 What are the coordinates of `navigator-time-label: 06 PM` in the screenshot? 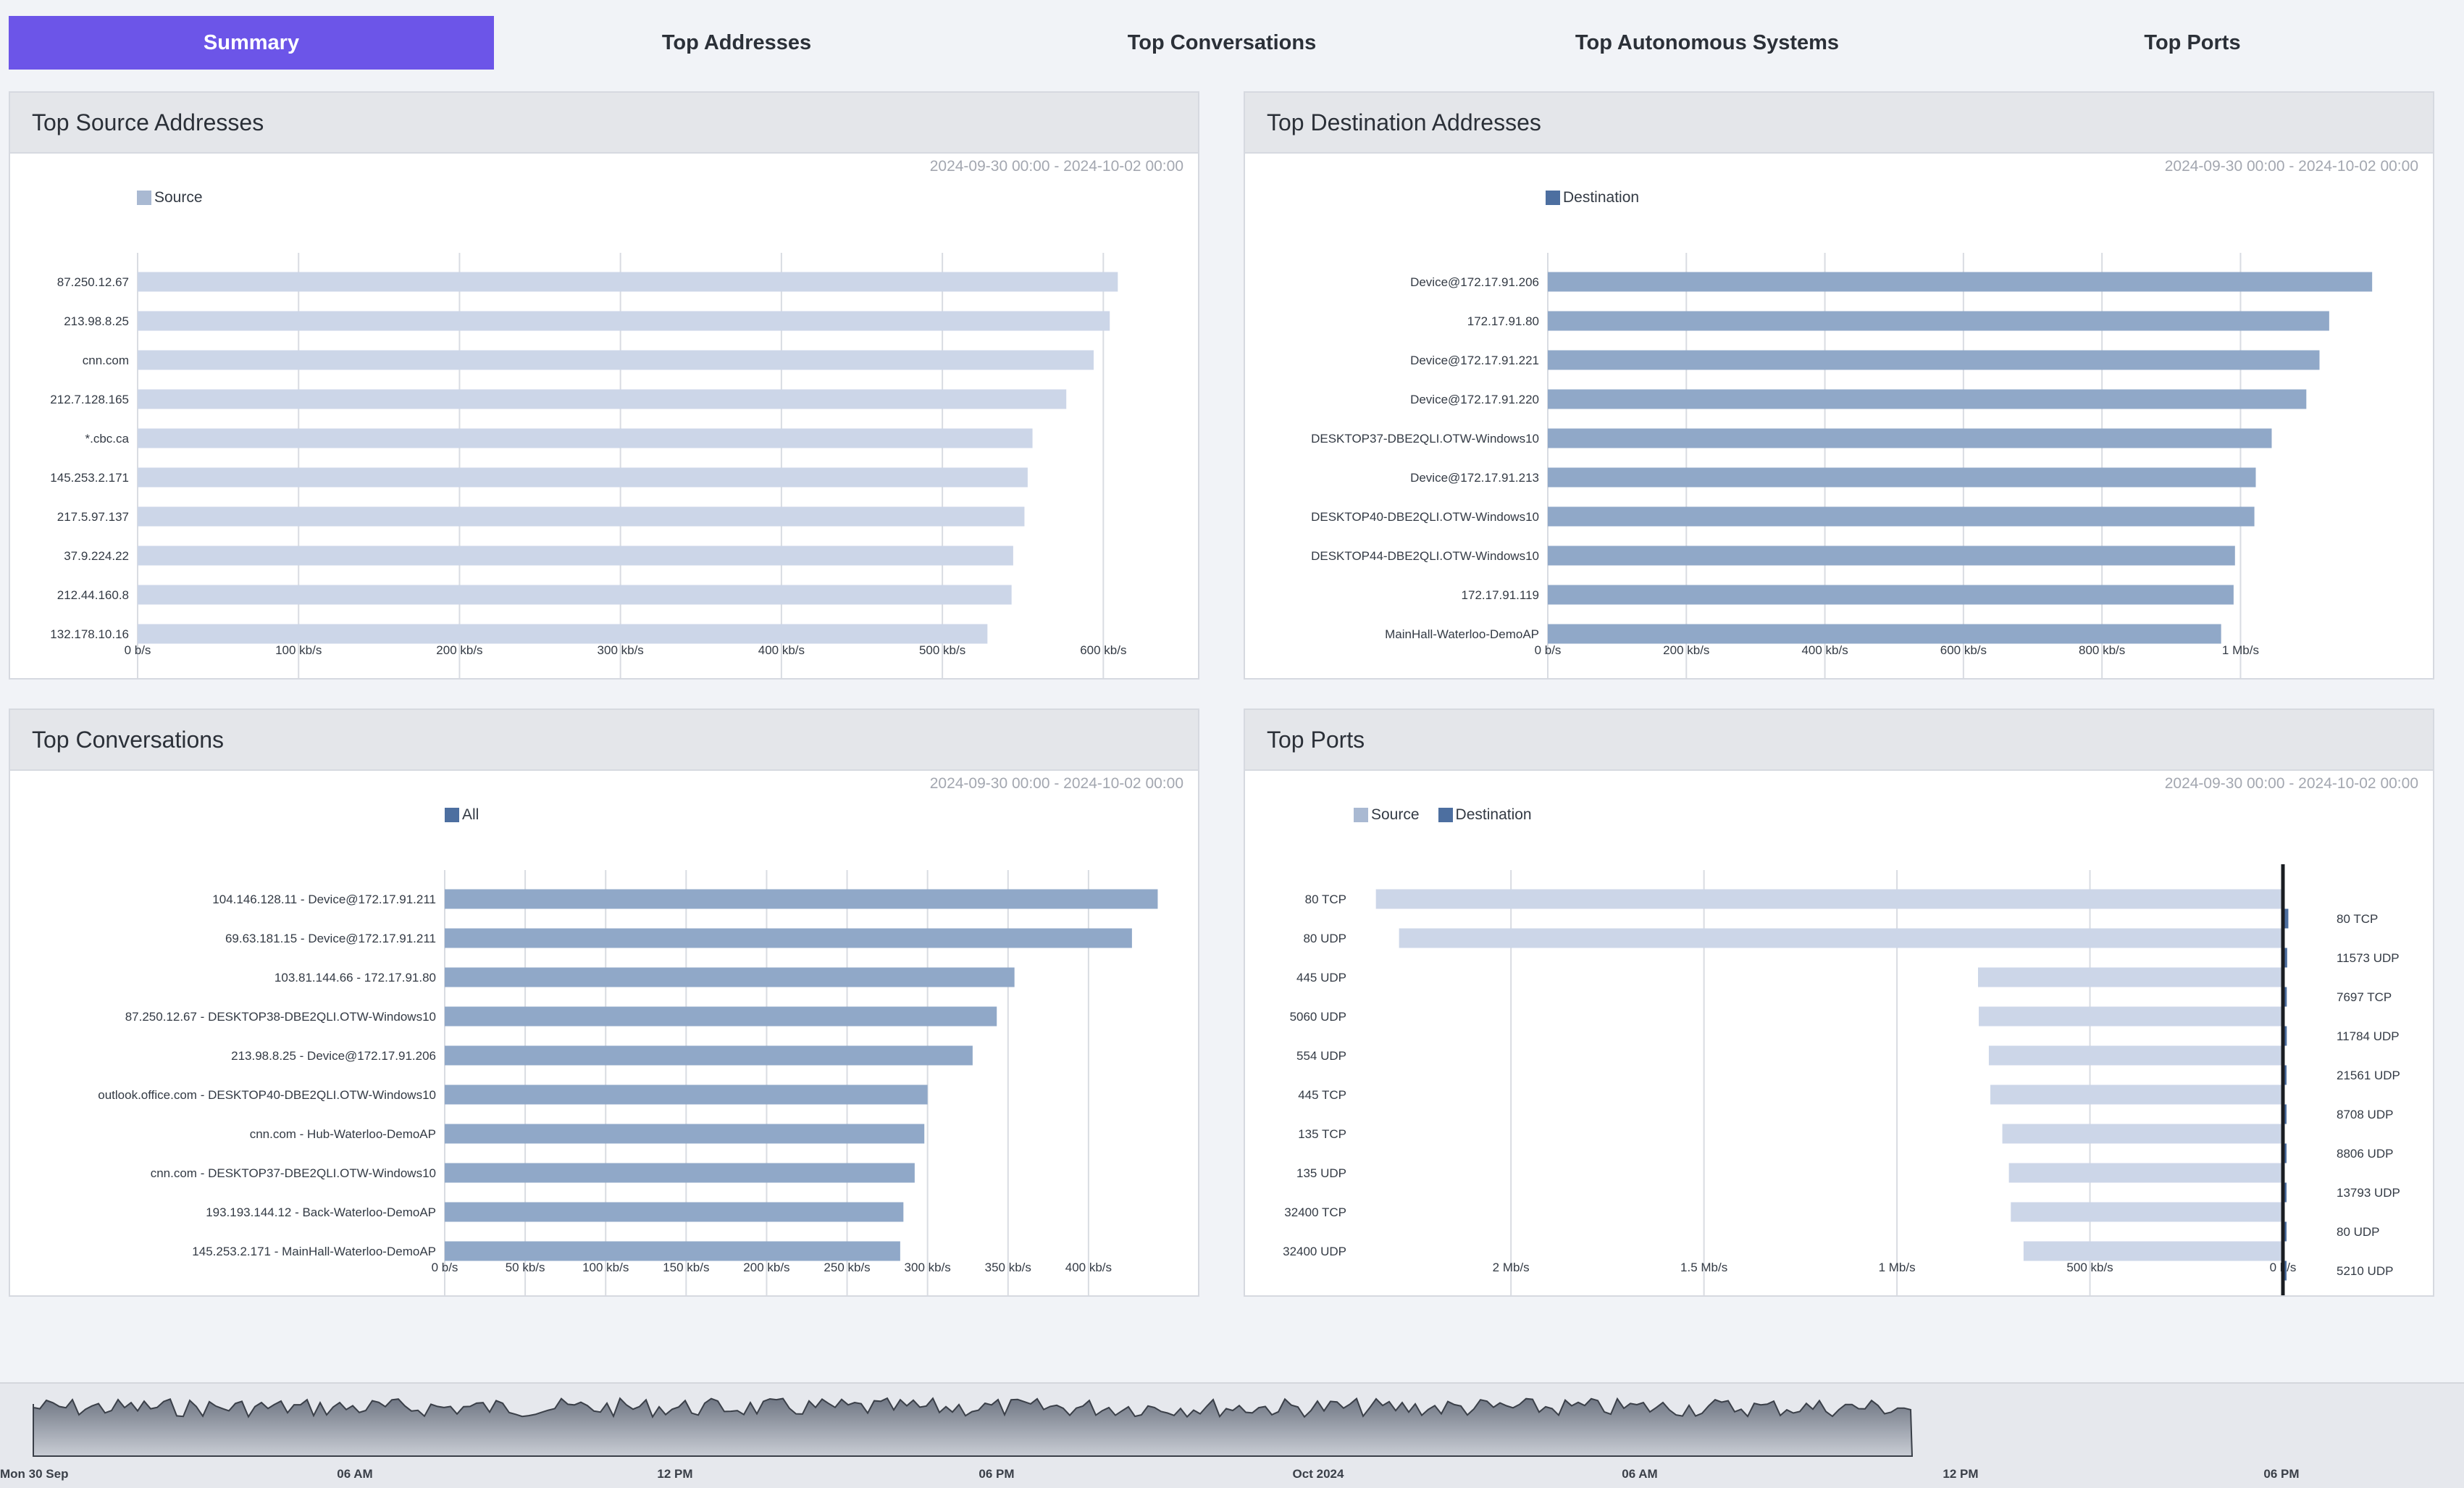 It's located at (2281, 1474).